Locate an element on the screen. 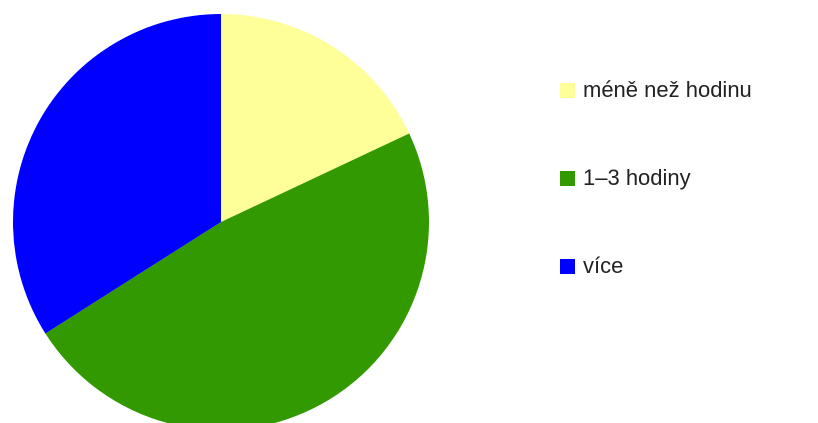 The image size is (818, 423). pie-slice-less-than-hour is located at coordinates (315, 118).